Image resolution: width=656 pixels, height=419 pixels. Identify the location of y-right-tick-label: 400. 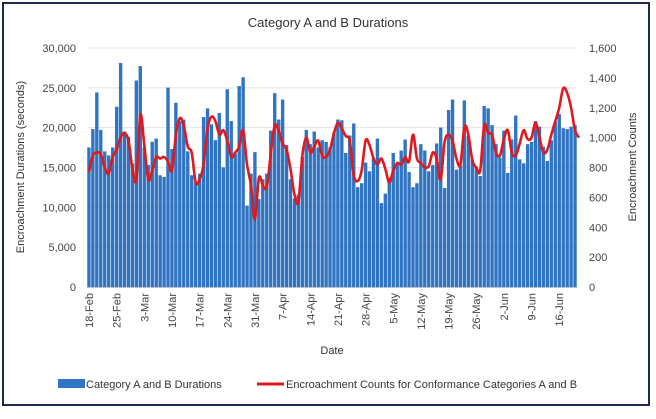
(598, 228).